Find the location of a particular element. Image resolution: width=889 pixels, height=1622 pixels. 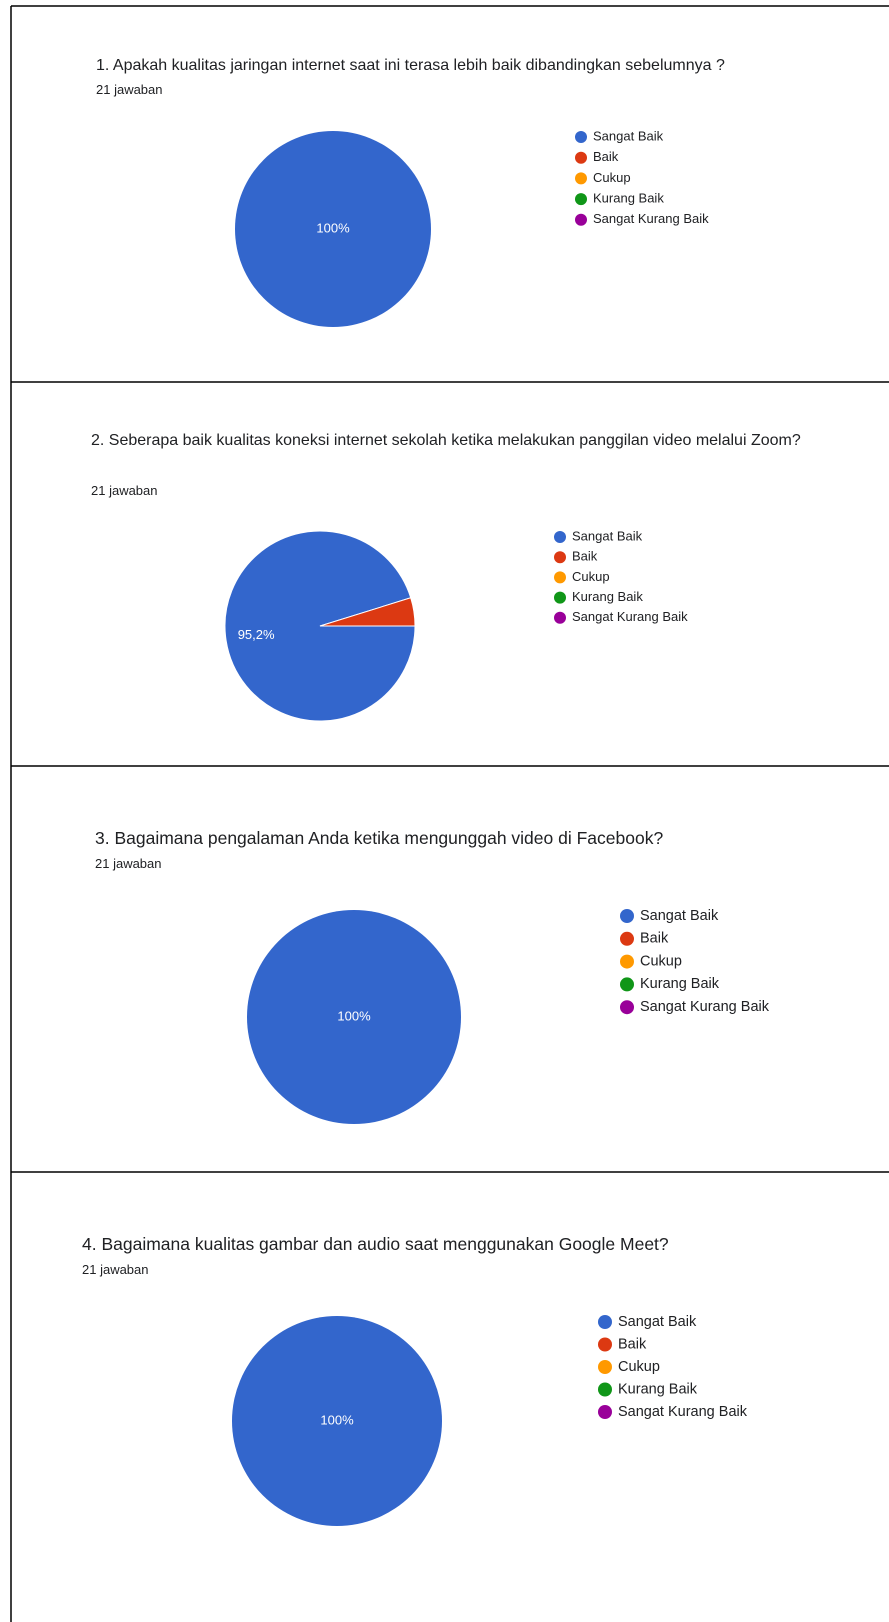

value-label: 95,2% is located at coordinates (256, 634).